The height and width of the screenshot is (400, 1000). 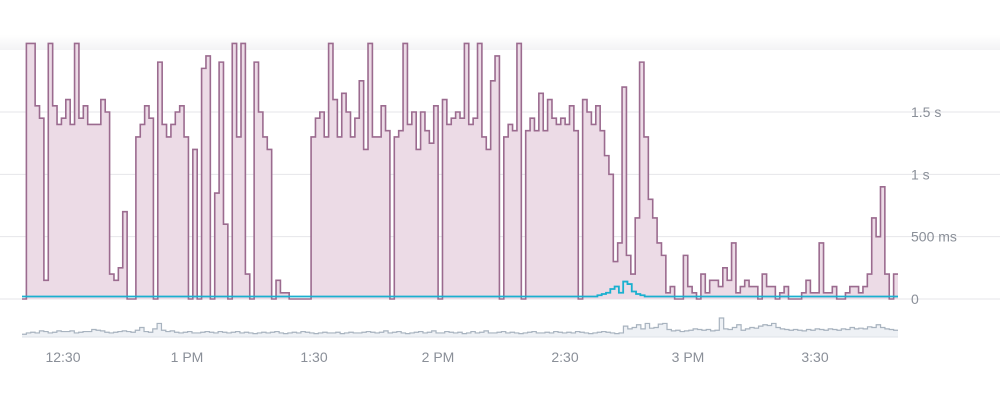 What do you see at coordinates (688, 357) in the screenshot?
I see `x-tick-label: 3 PM` at bounding box center [688, 357].